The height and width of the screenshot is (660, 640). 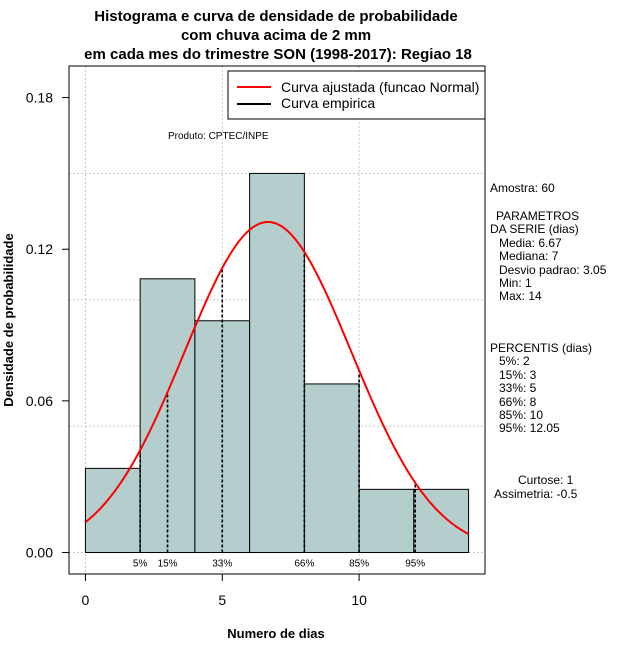 I want to click on legend-box, so click(x=356, y=95).